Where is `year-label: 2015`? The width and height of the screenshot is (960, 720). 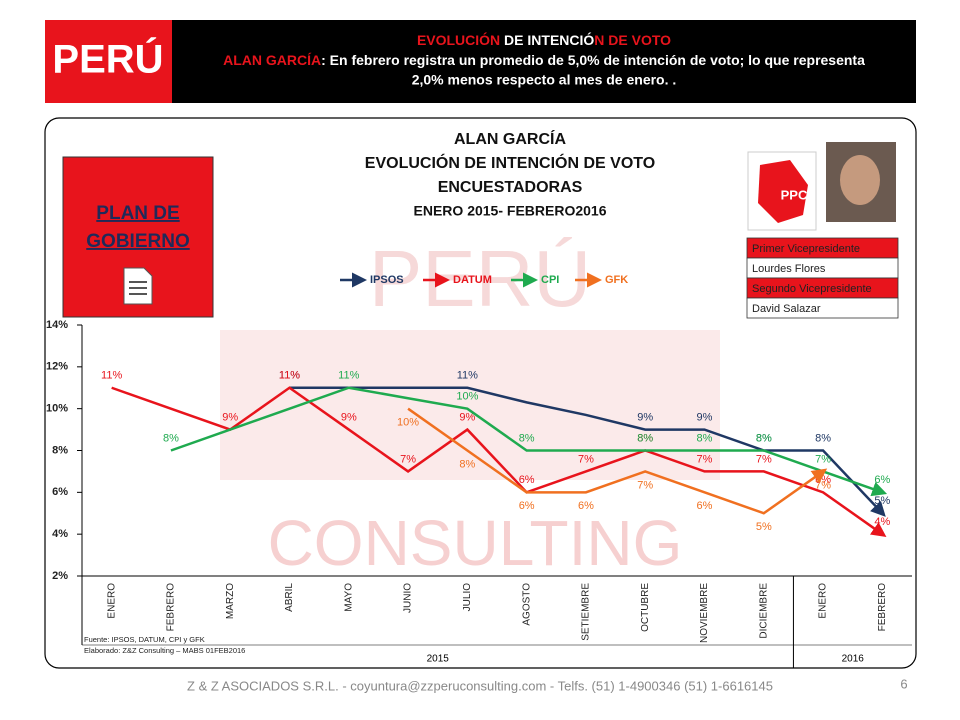
year-label: 2015 is located at coordinates (438, 659).